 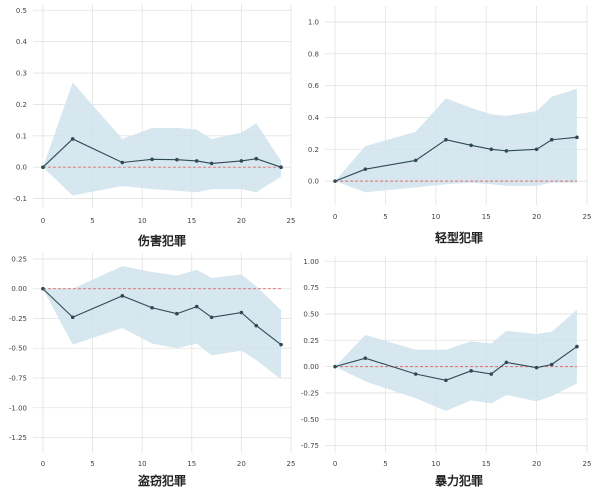 What do you see at coordinates (21, 74) in the screenshot?
I see `y-tick-label: 0.3` at bounding box center [21, 74].